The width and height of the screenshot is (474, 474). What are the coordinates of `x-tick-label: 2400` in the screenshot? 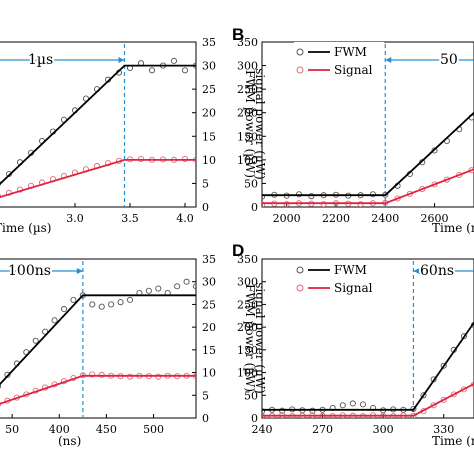 It's located at (385, 218).